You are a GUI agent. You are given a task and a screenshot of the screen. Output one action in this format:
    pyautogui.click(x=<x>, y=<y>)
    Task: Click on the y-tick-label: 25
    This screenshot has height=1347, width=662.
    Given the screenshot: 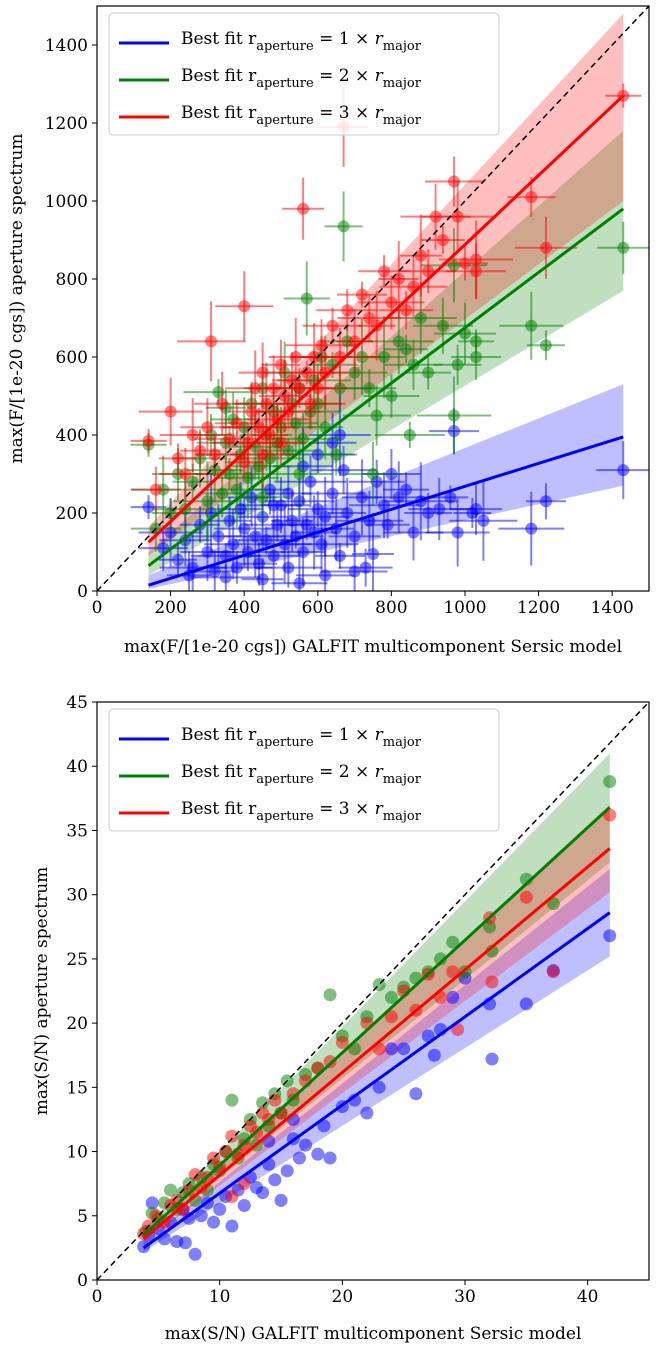 What is the action you would take?
    pyautogui.click(x=77, y=960)
    